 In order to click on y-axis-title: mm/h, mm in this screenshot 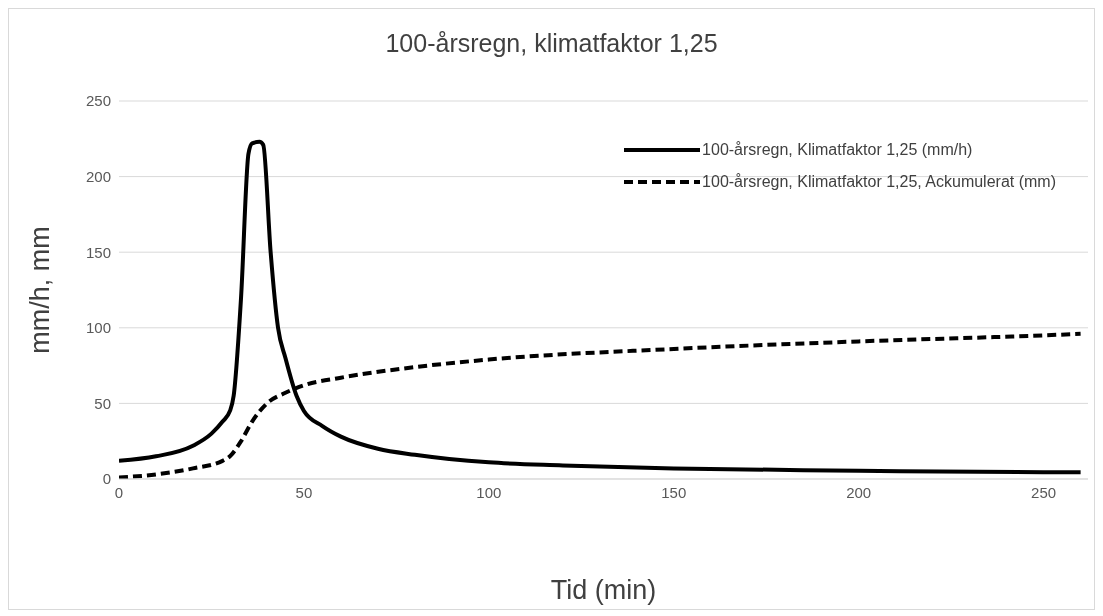, I will do `click(39, 290)`.